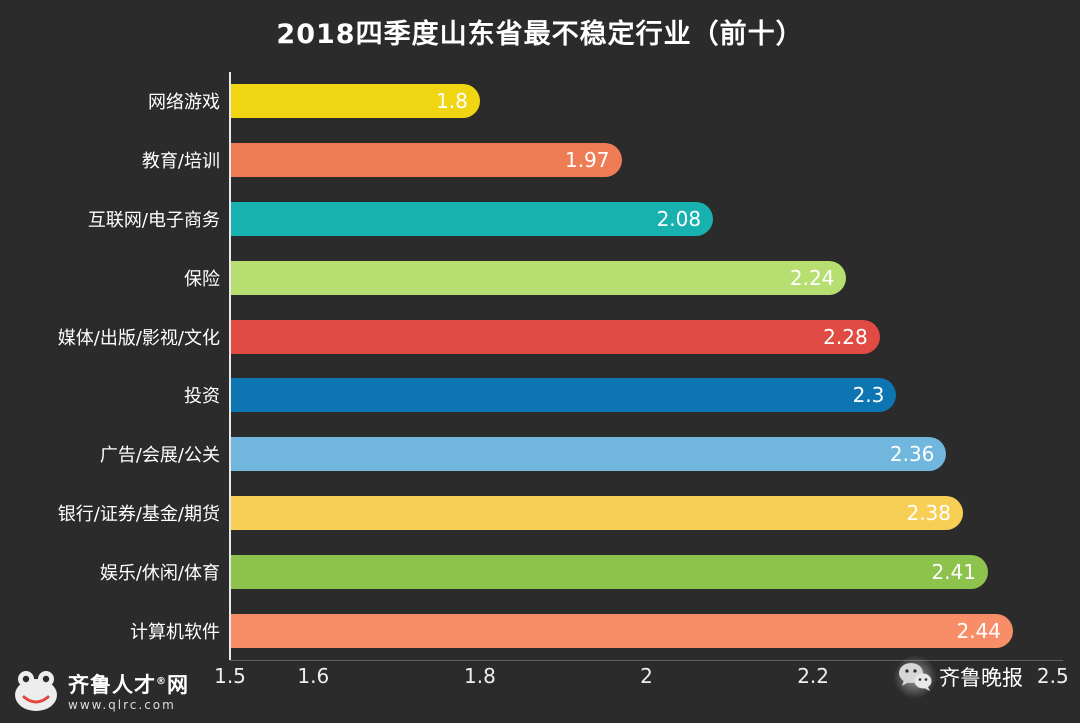  I want to click on value-label: 2.08, so click(679, 218).